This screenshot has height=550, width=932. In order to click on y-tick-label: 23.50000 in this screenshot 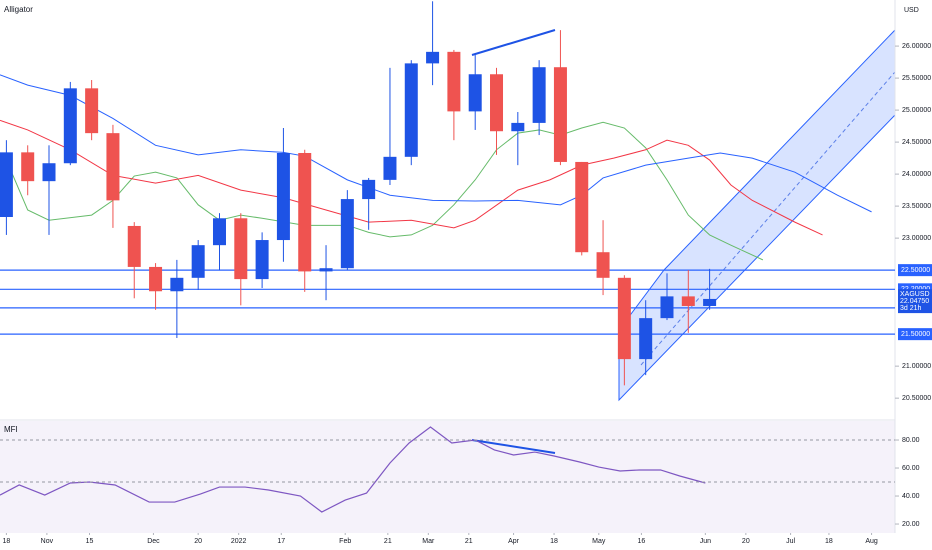, I will do `click(916, 206)`.